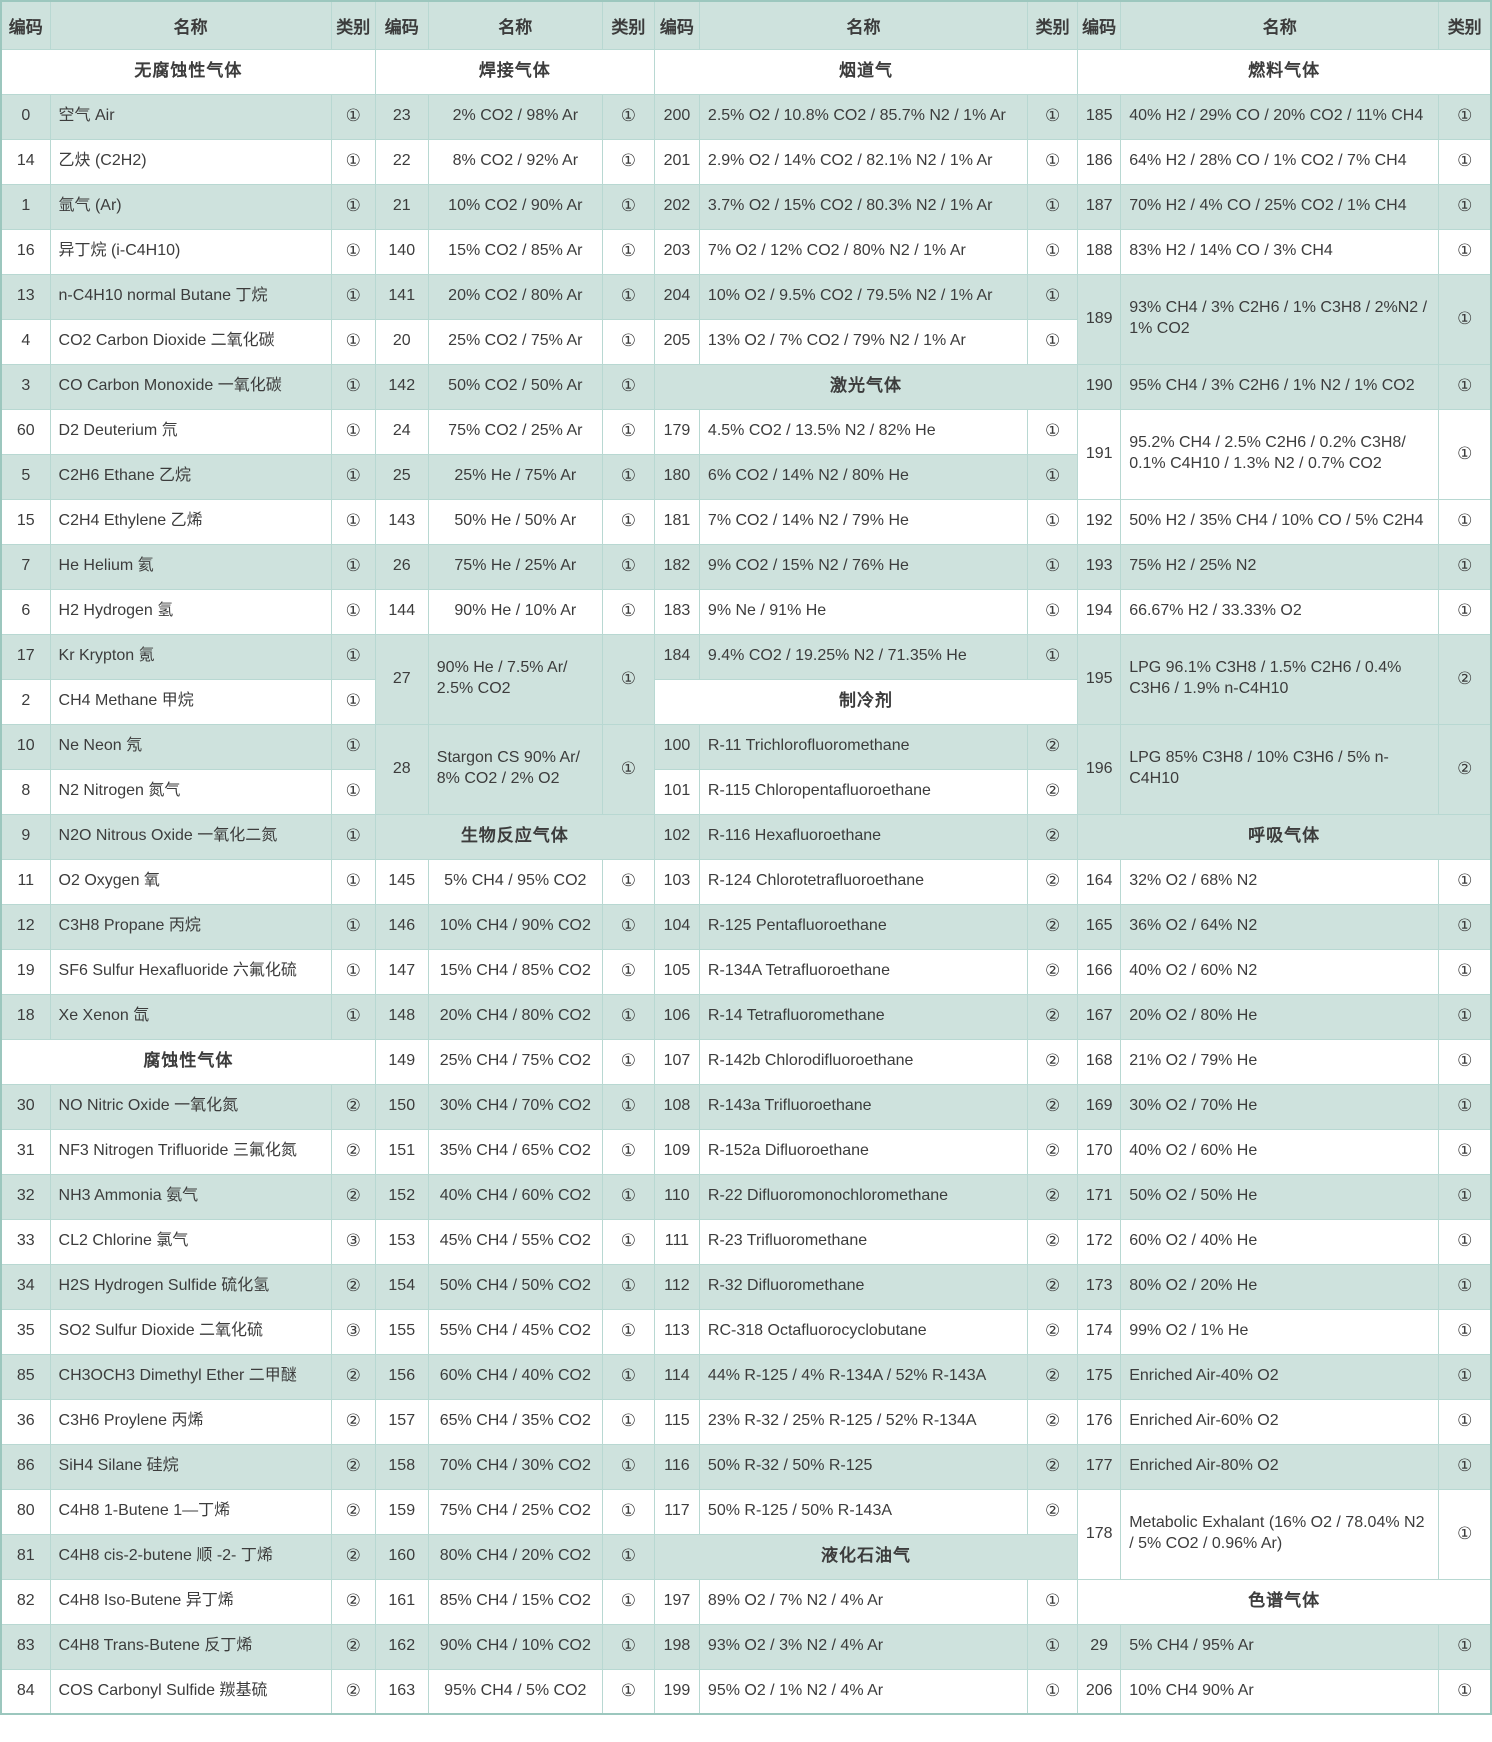 This screenshot has height=1742, width=1492. What do you see at coordinates (1099, 116) in the screenshot?
I see `gas-code: 185` at bounding box center [1099, 116].